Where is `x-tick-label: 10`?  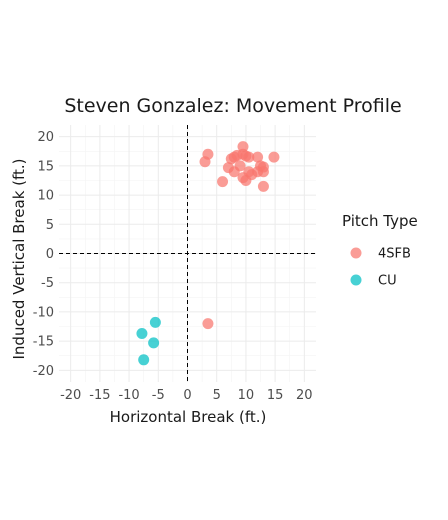
x-tick-label: 10 is located at coordinates (246, 395).